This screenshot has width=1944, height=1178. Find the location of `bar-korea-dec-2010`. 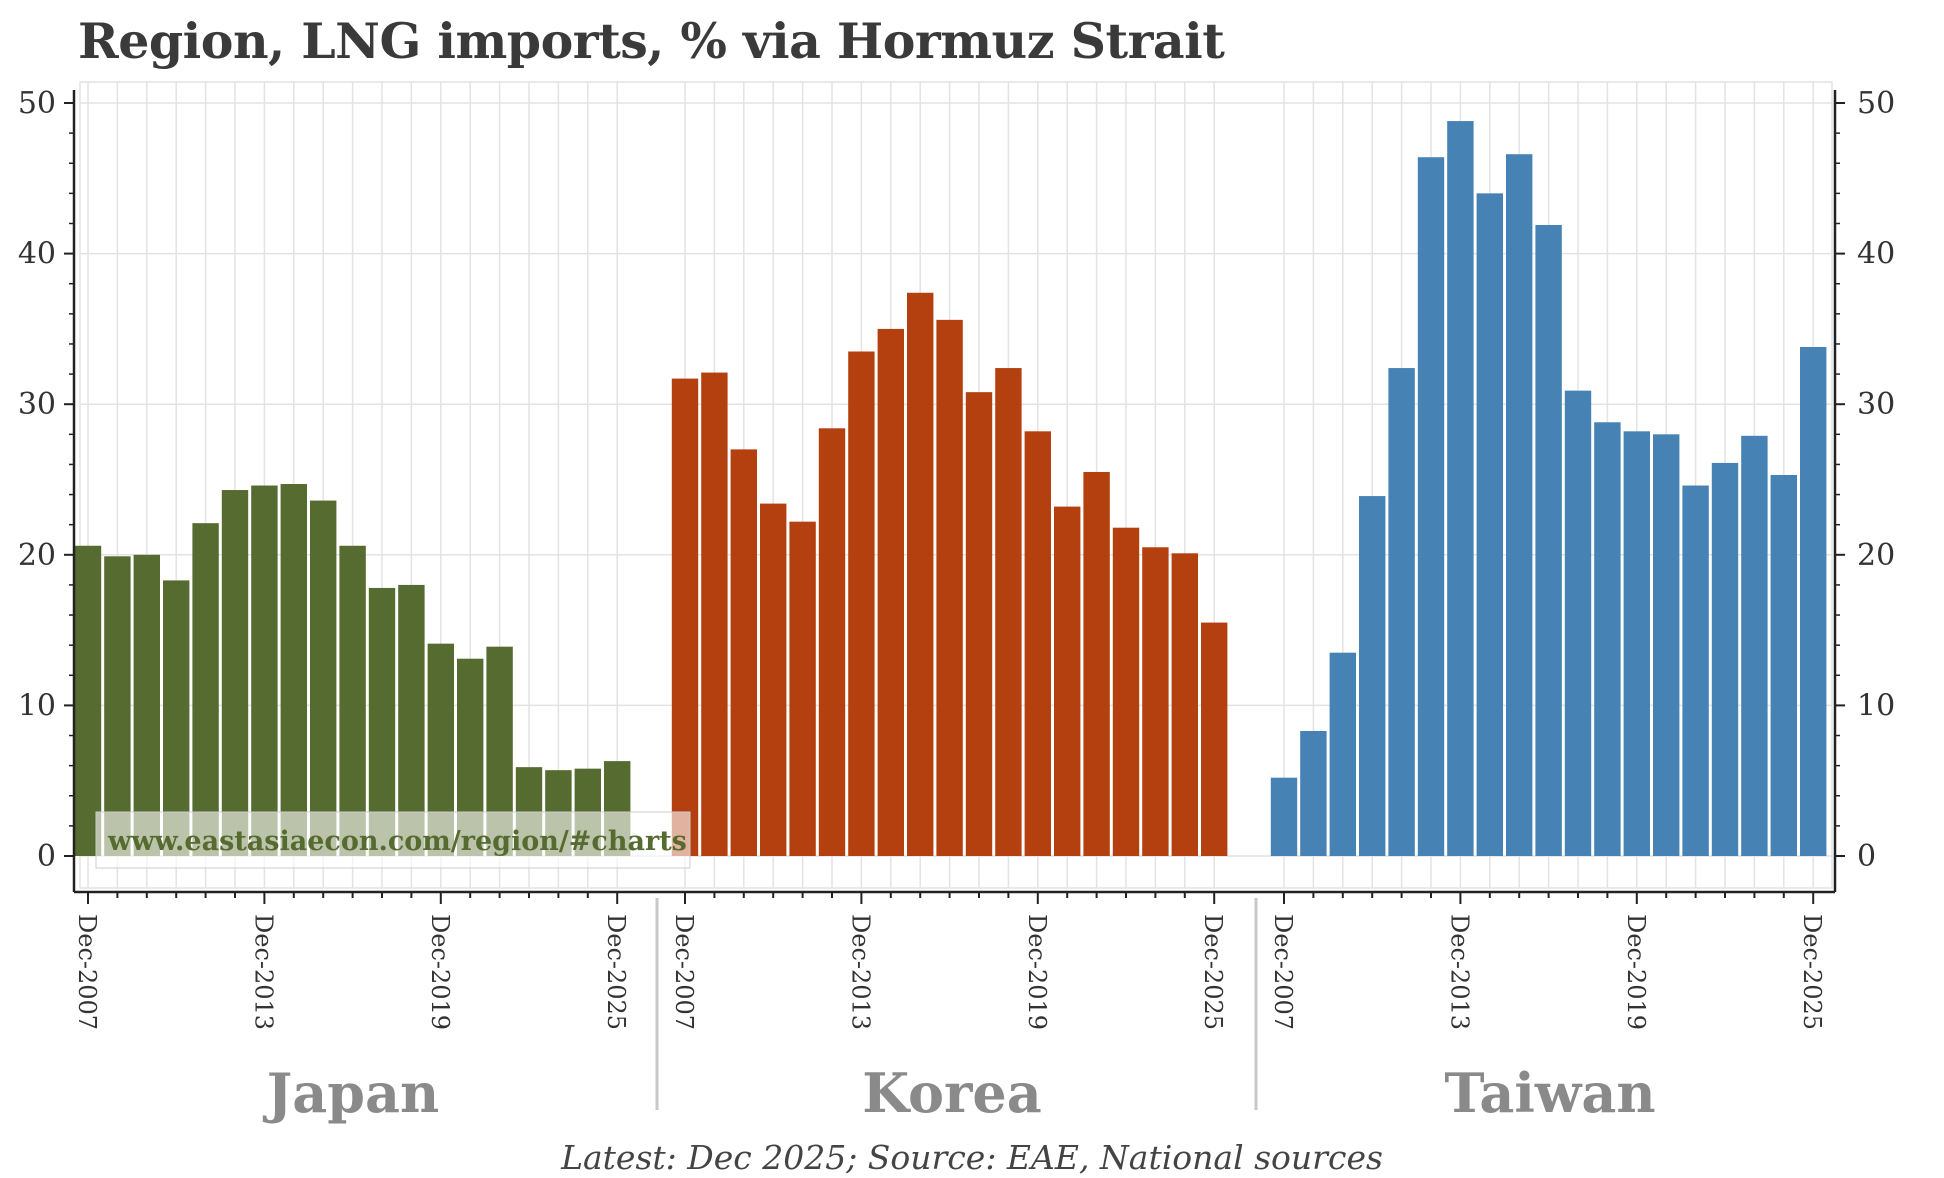

bar-korea-dec-2010 is located at coordinates (773, 679).